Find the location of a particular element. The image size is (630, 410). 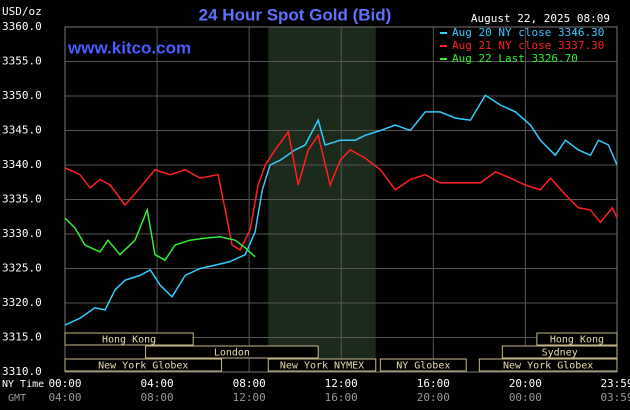

y-tick-label: 3355.0 is located at coordinates (22, 61).